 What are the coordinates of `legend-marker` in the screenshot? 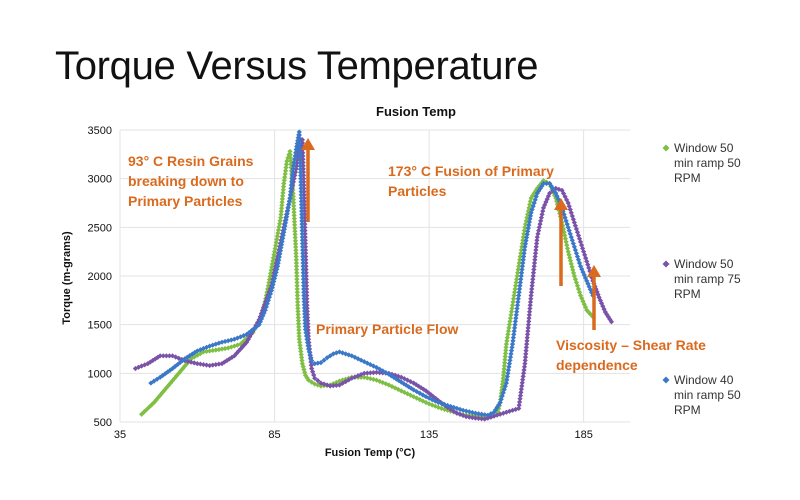 It's located at (666, 264).